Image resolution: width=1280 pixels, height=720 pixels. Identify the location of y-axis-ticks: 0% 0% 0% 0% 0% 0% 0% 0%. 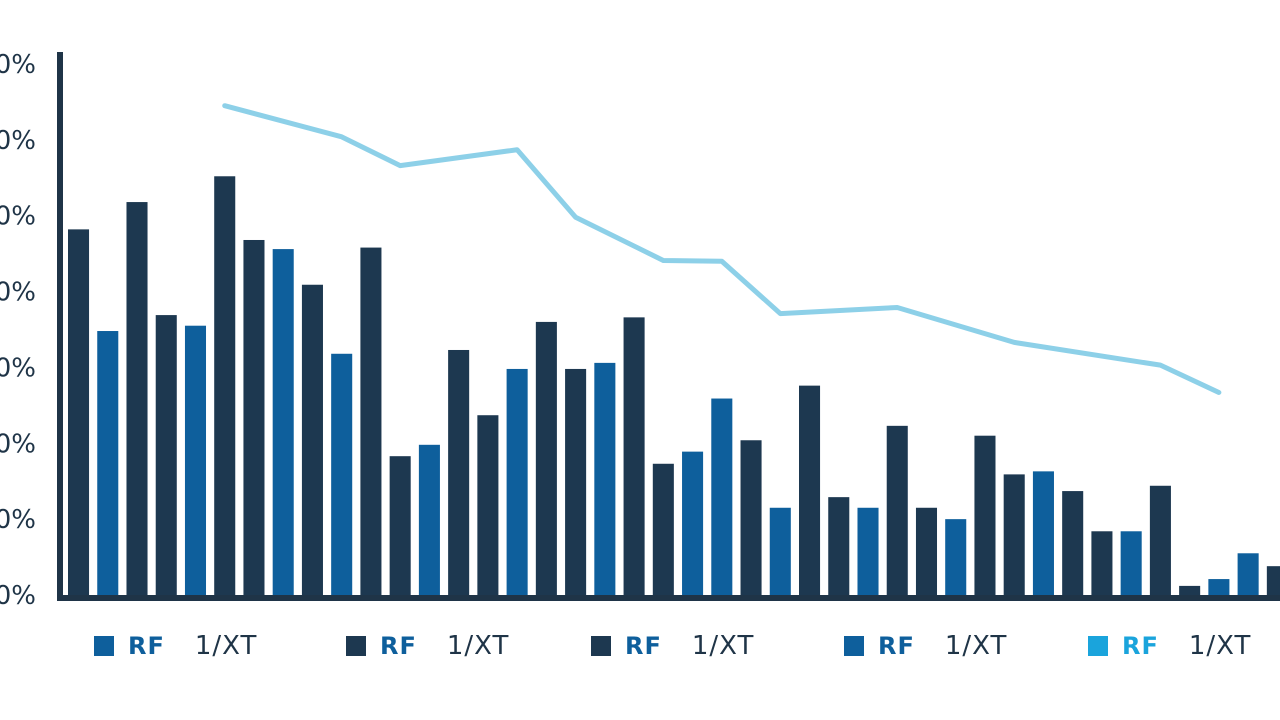
(18, 330).